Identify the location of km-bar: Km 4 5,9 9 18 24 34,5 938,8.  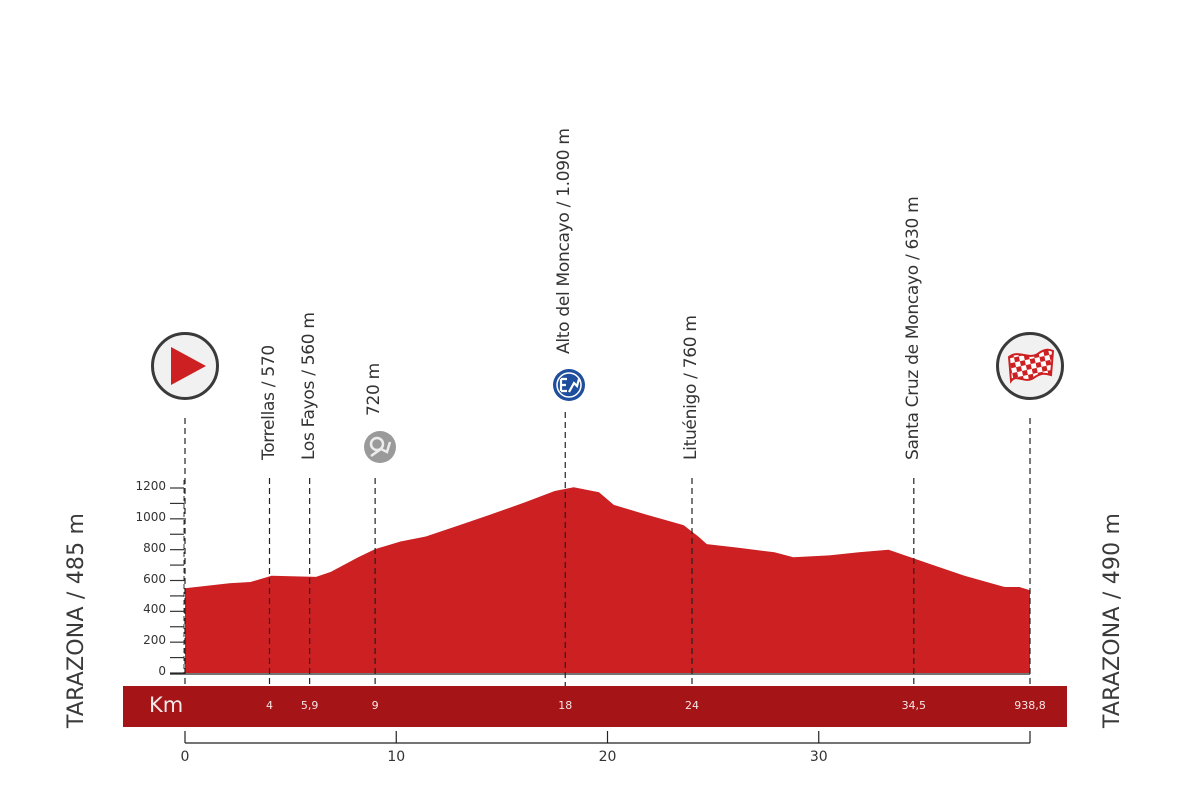
(595, 706).